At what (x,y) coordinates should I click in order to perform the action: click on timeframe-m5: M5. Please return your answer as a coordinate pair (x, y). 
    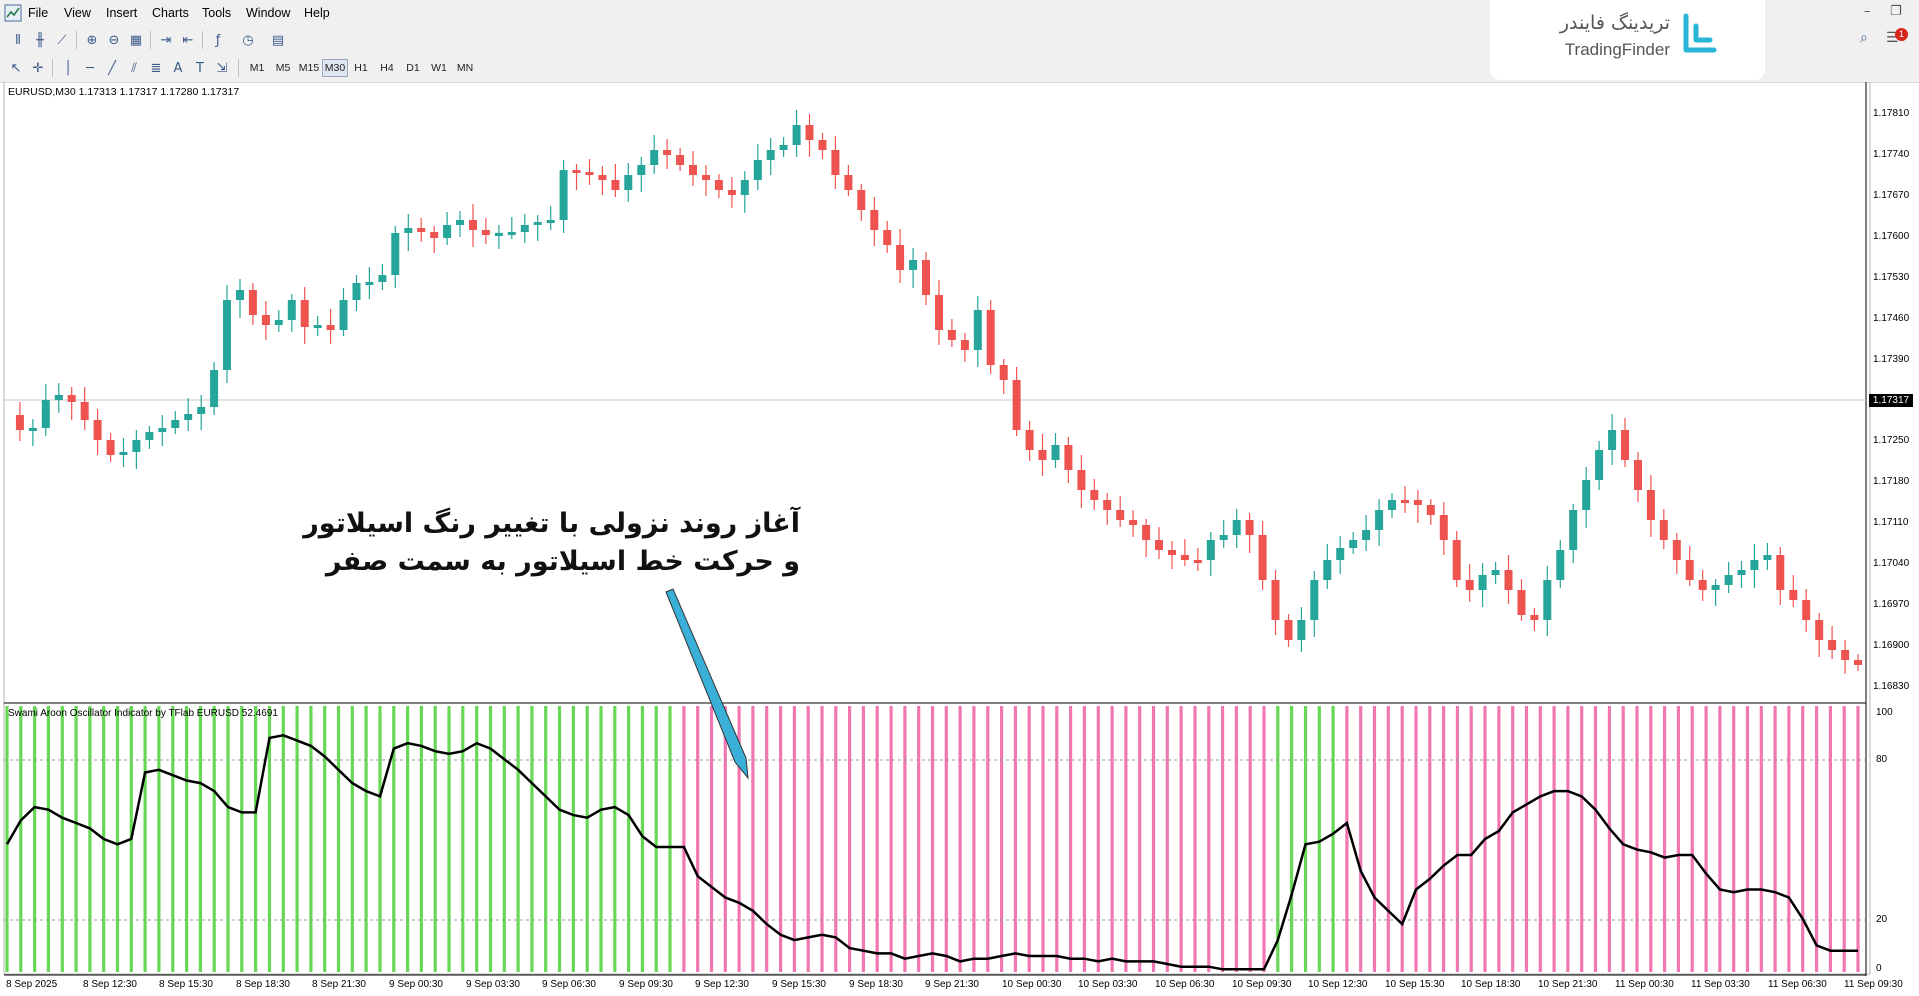
    Looking at the image, I should click on (283, 68).